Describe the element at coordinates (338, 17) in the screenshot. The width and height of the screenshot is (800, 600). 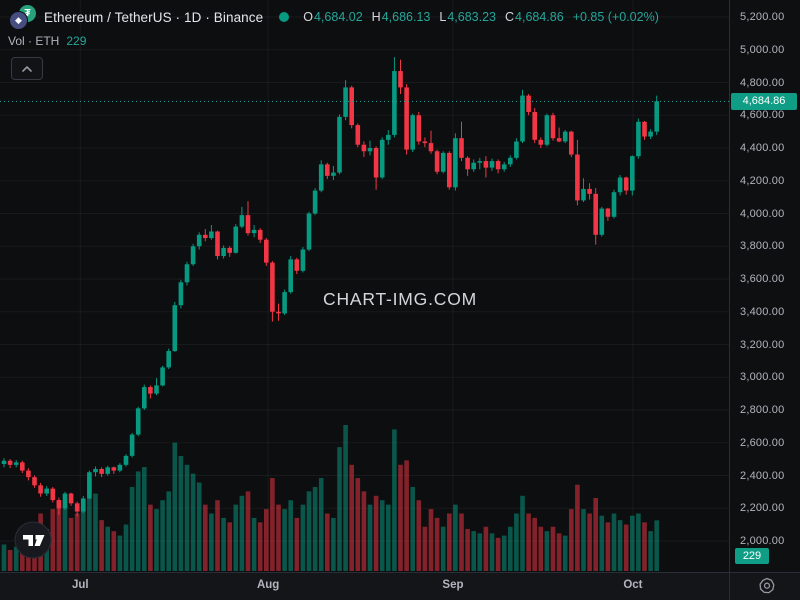
I see `open-value: 4,684.02` at that location.